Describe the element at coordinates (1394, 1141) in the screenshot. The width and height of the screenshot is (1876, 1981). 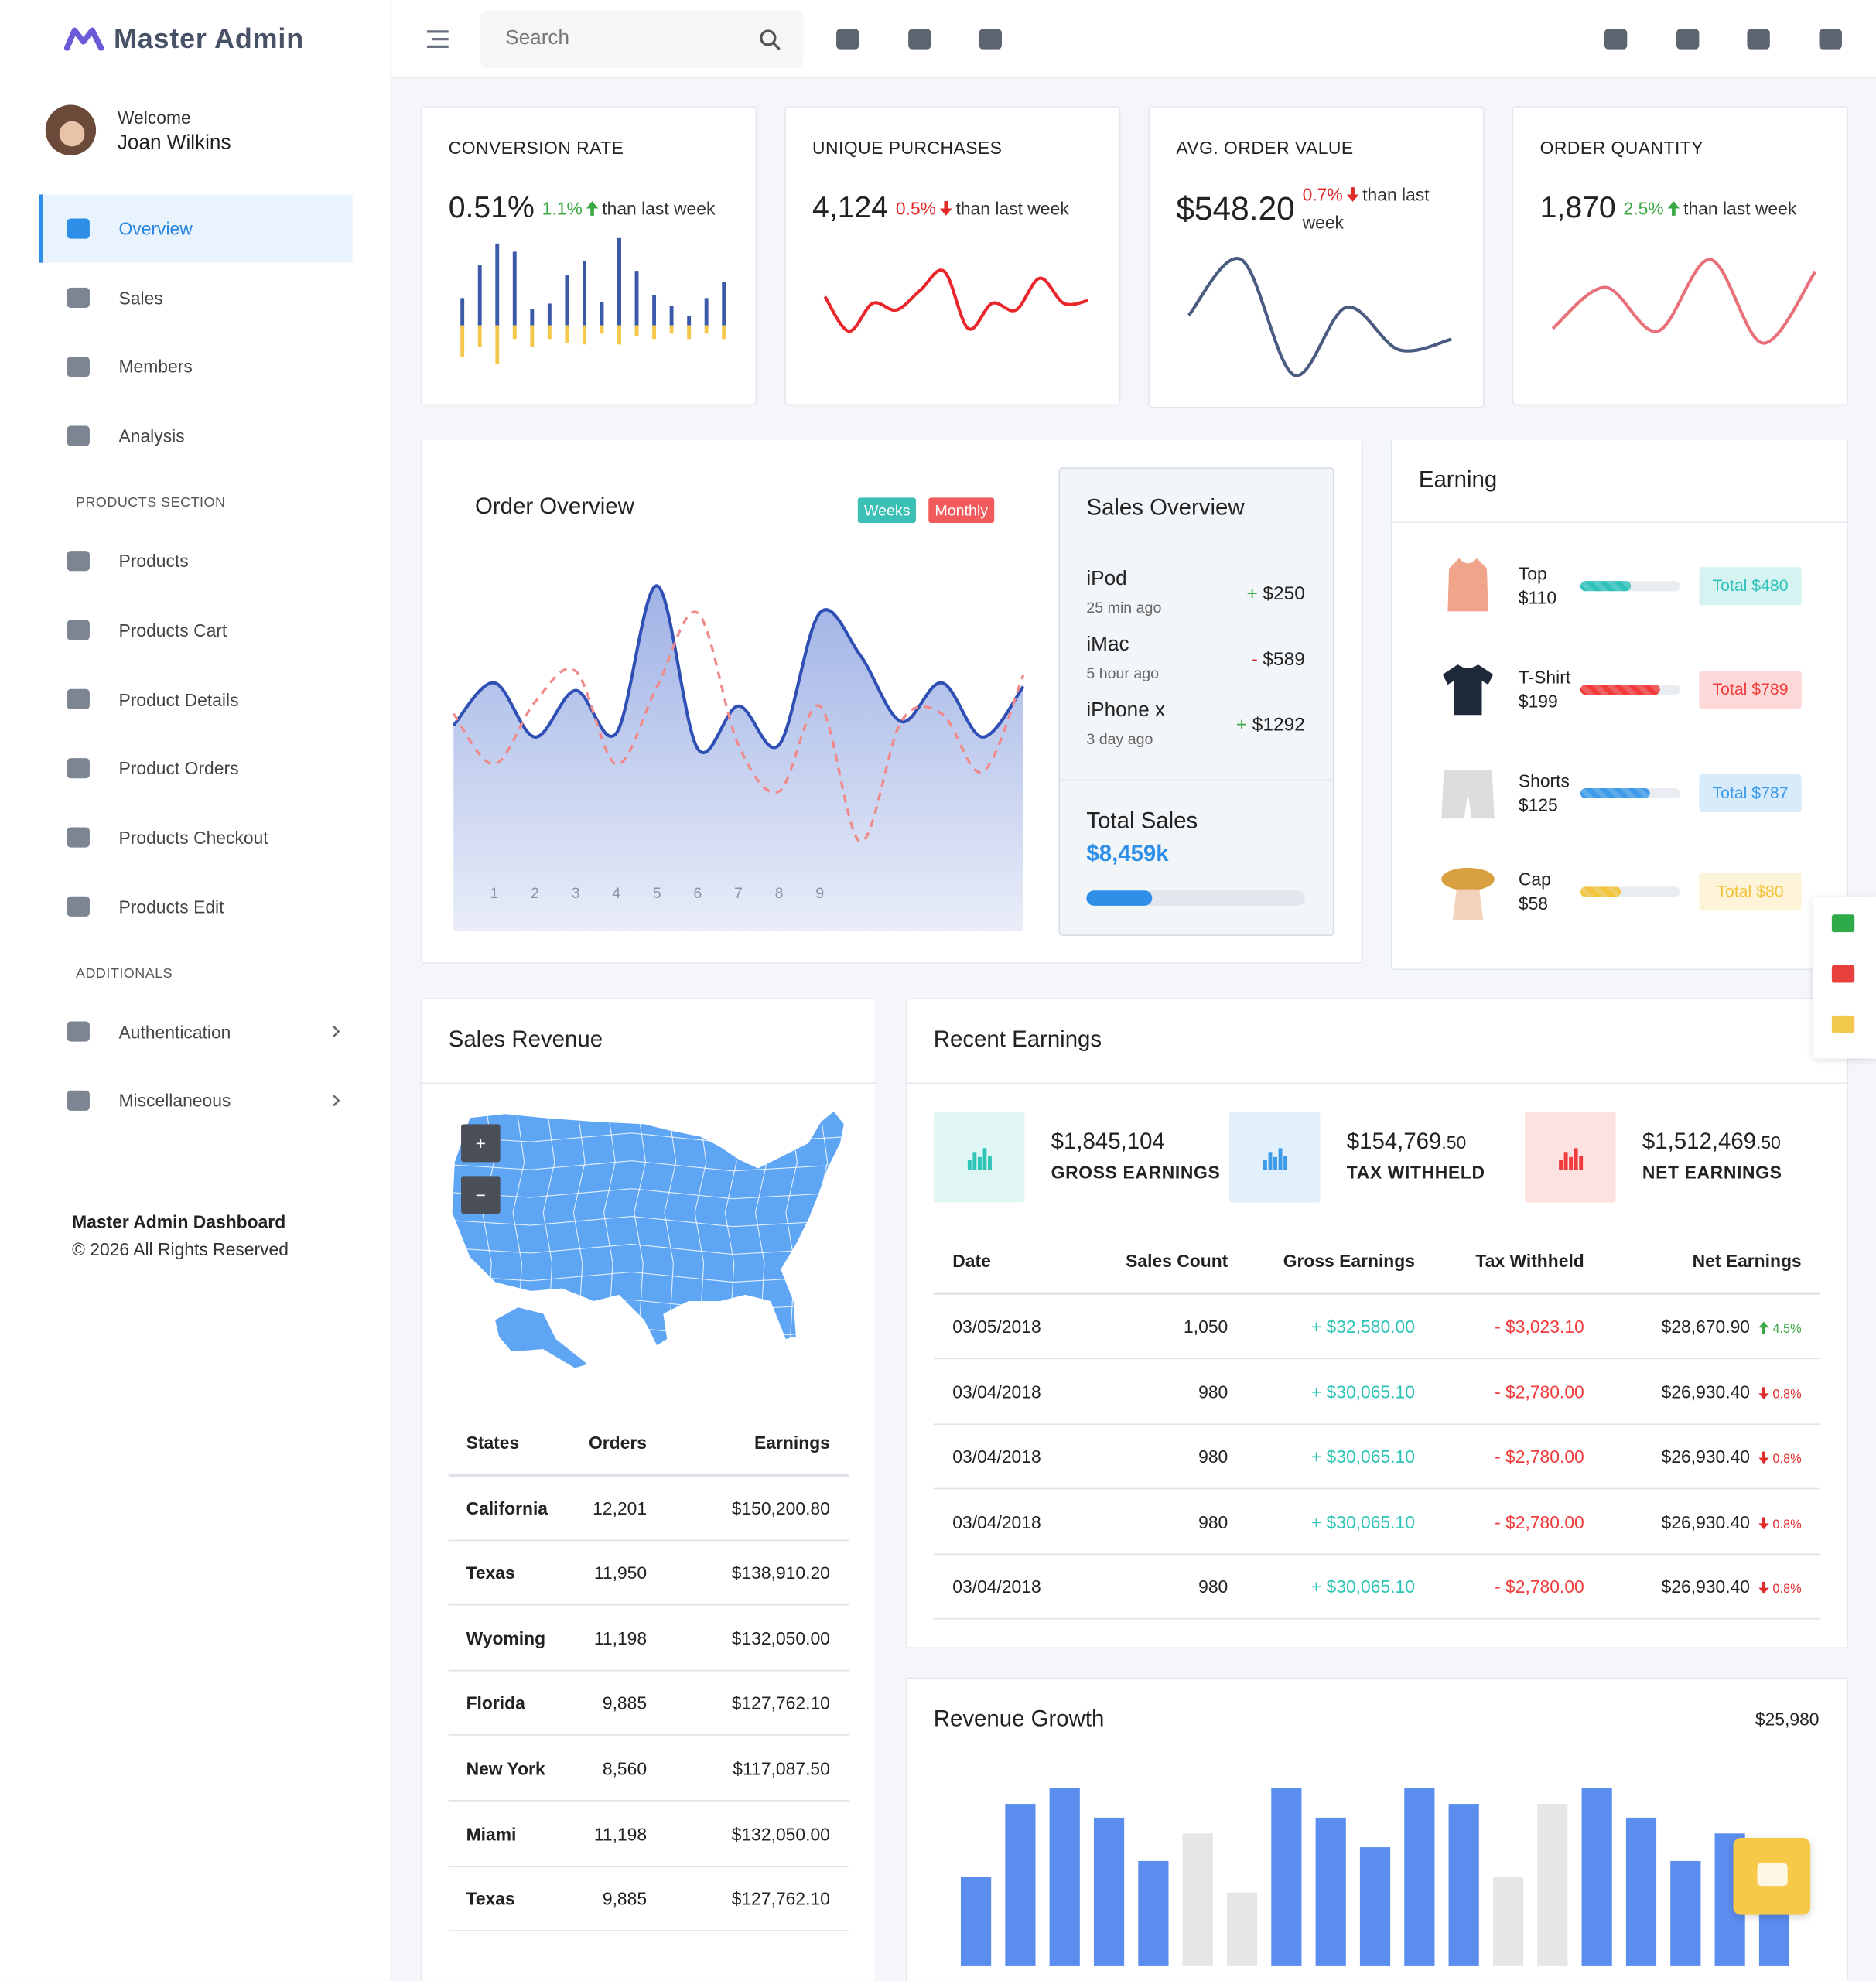
I see `summary-amount: $154,769` at that location.